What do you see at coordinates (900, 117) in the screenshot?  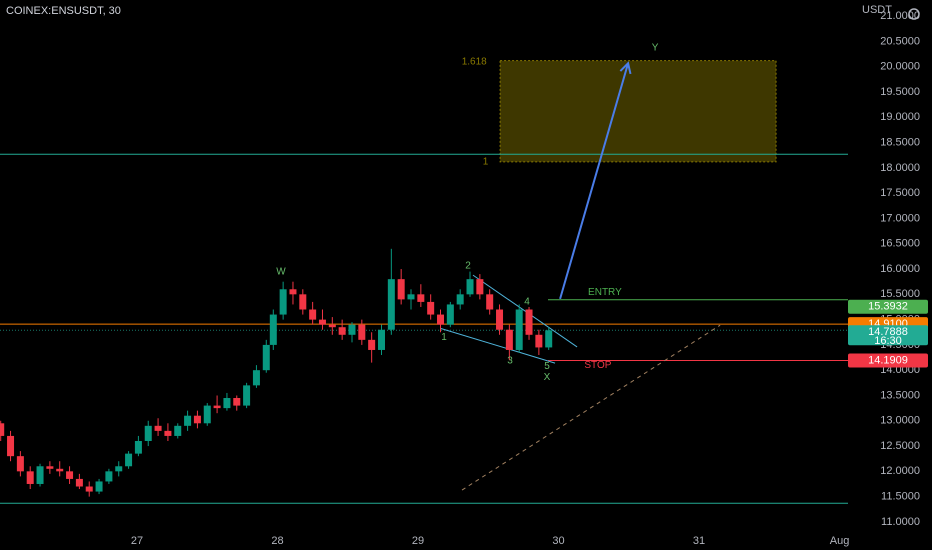 I see `y-tick-label: 19.0000` at bounding box center [900, 117].